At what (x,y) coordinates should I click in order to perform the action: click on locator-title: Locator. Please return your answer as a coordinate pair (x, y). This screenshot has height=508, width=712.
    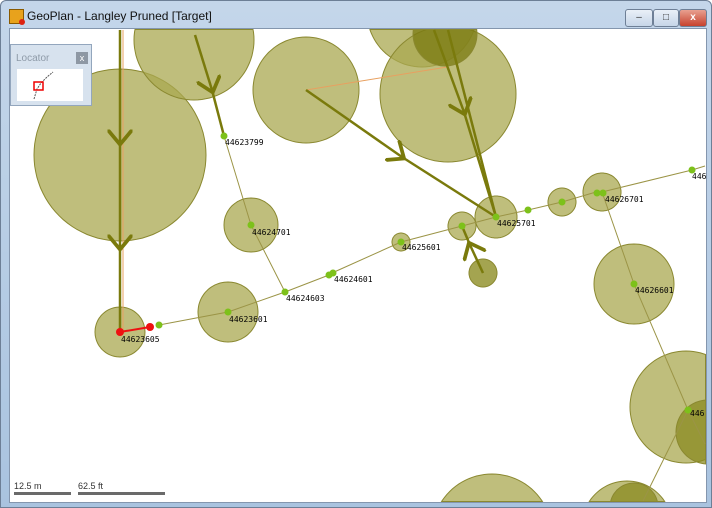
    Looking at the image, I should click on (33, 58).